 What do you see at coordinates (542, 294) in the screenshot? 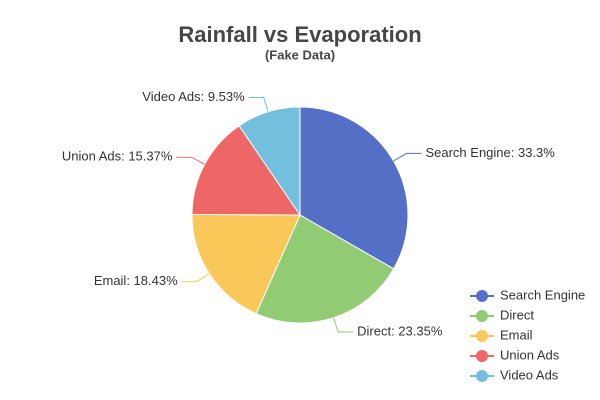
I see `legend-label: Search Engine` at bounding box center [542, 294].